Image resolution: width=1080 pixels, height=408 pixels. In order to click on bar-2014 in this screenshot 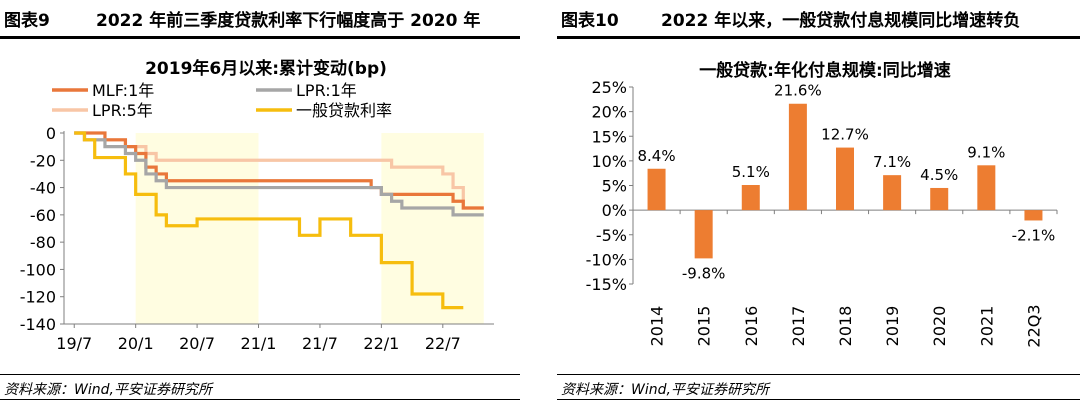, I will do `click(656, 189)`.